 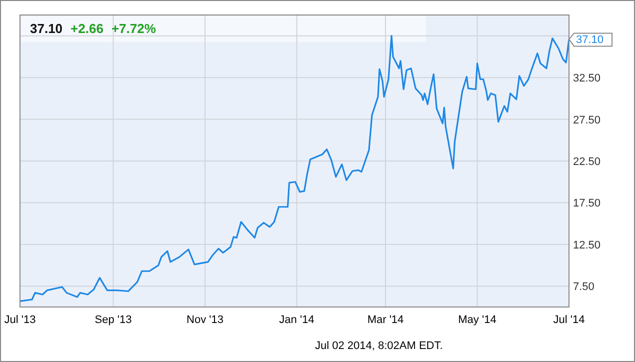 I want to click on x-tick-label: Jul '13, so click(x=20, y=320).